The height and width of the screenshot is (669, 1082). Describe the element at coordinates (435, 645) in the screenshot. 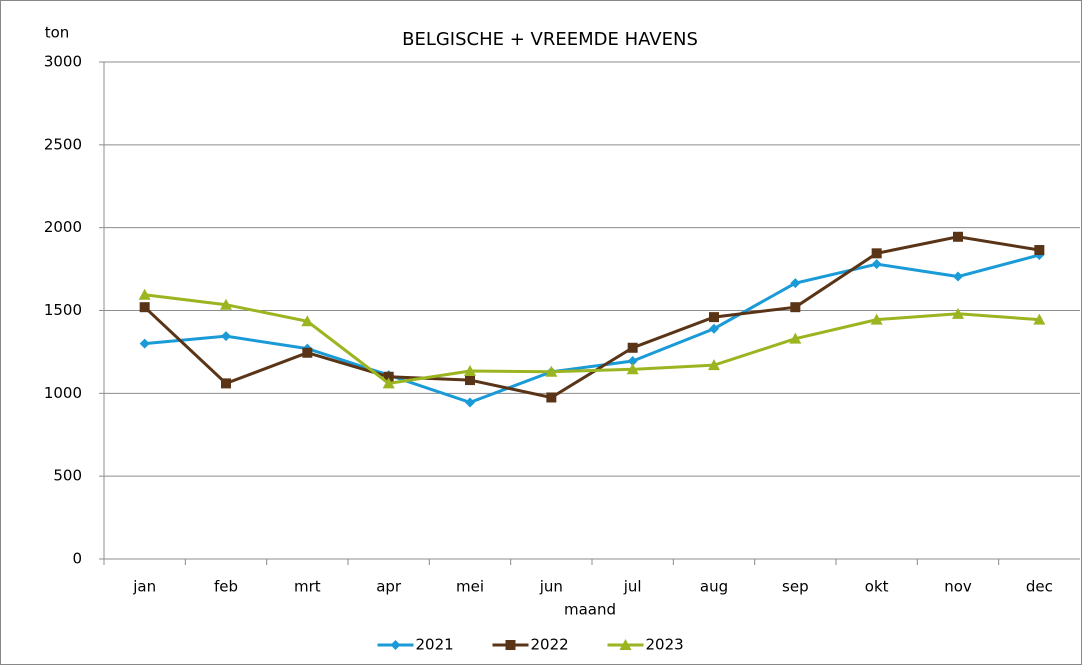

I see `legend-label: 2021` at that location.